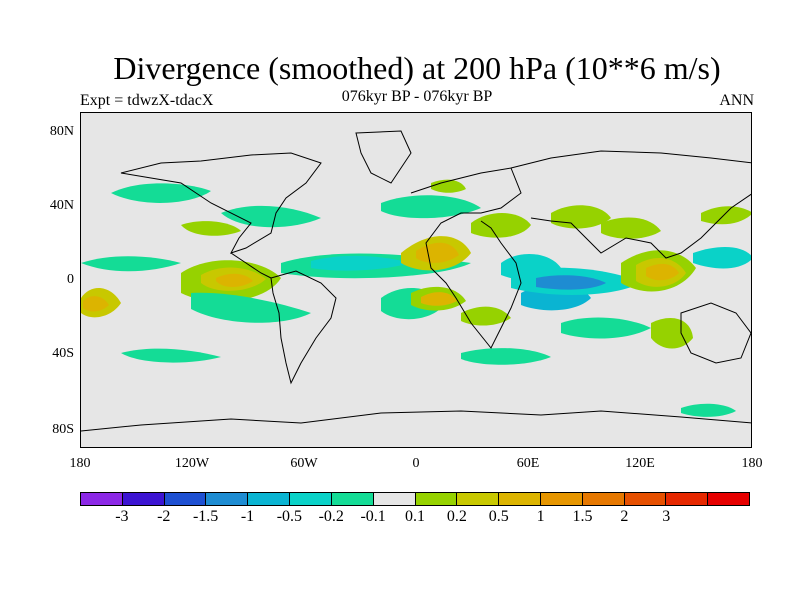 This screenshot has width=800, height=600. I want to click on map-subtitle: 076kyr BP - 076kyr BP, so click(417, 96).